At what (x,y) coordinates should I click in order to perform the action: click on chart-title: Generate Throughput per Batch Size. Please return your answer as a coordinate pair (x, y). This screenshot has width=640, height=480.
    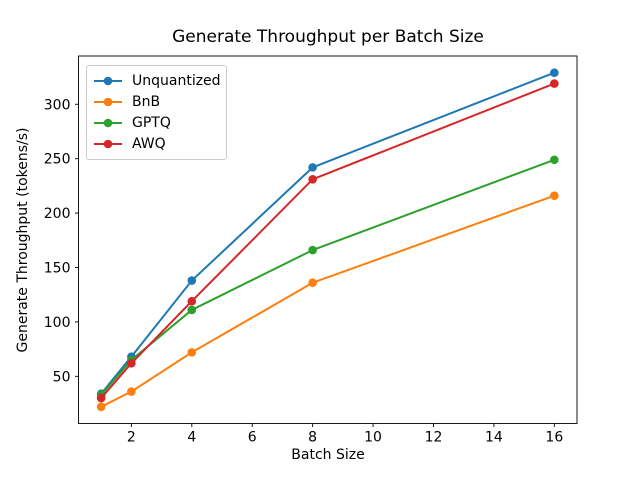
    Looking at the image, I should click on (328, 37).